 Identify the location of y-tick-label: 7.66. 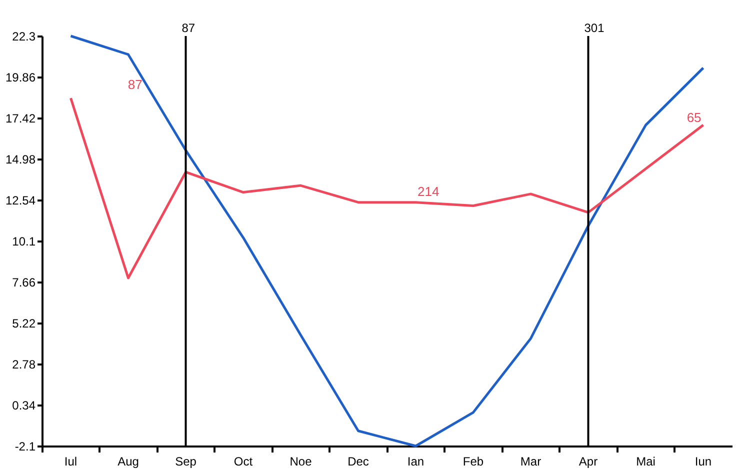
(24, 283).